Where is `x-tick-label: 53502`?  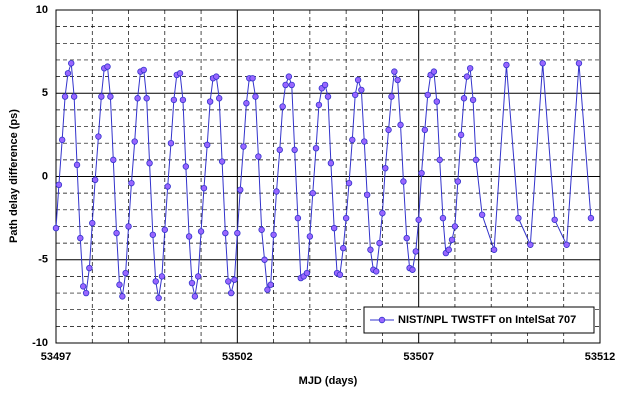
x-tick-label: 53502 is located at coordinates (237, 357).